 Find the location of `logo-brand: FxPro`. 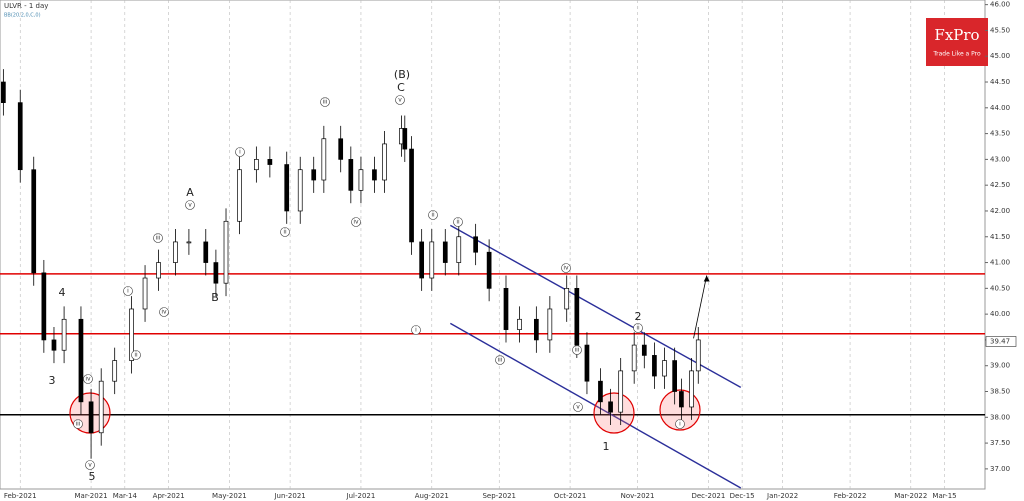

logo-brand: FxPro is located at coordinates (956, 35).